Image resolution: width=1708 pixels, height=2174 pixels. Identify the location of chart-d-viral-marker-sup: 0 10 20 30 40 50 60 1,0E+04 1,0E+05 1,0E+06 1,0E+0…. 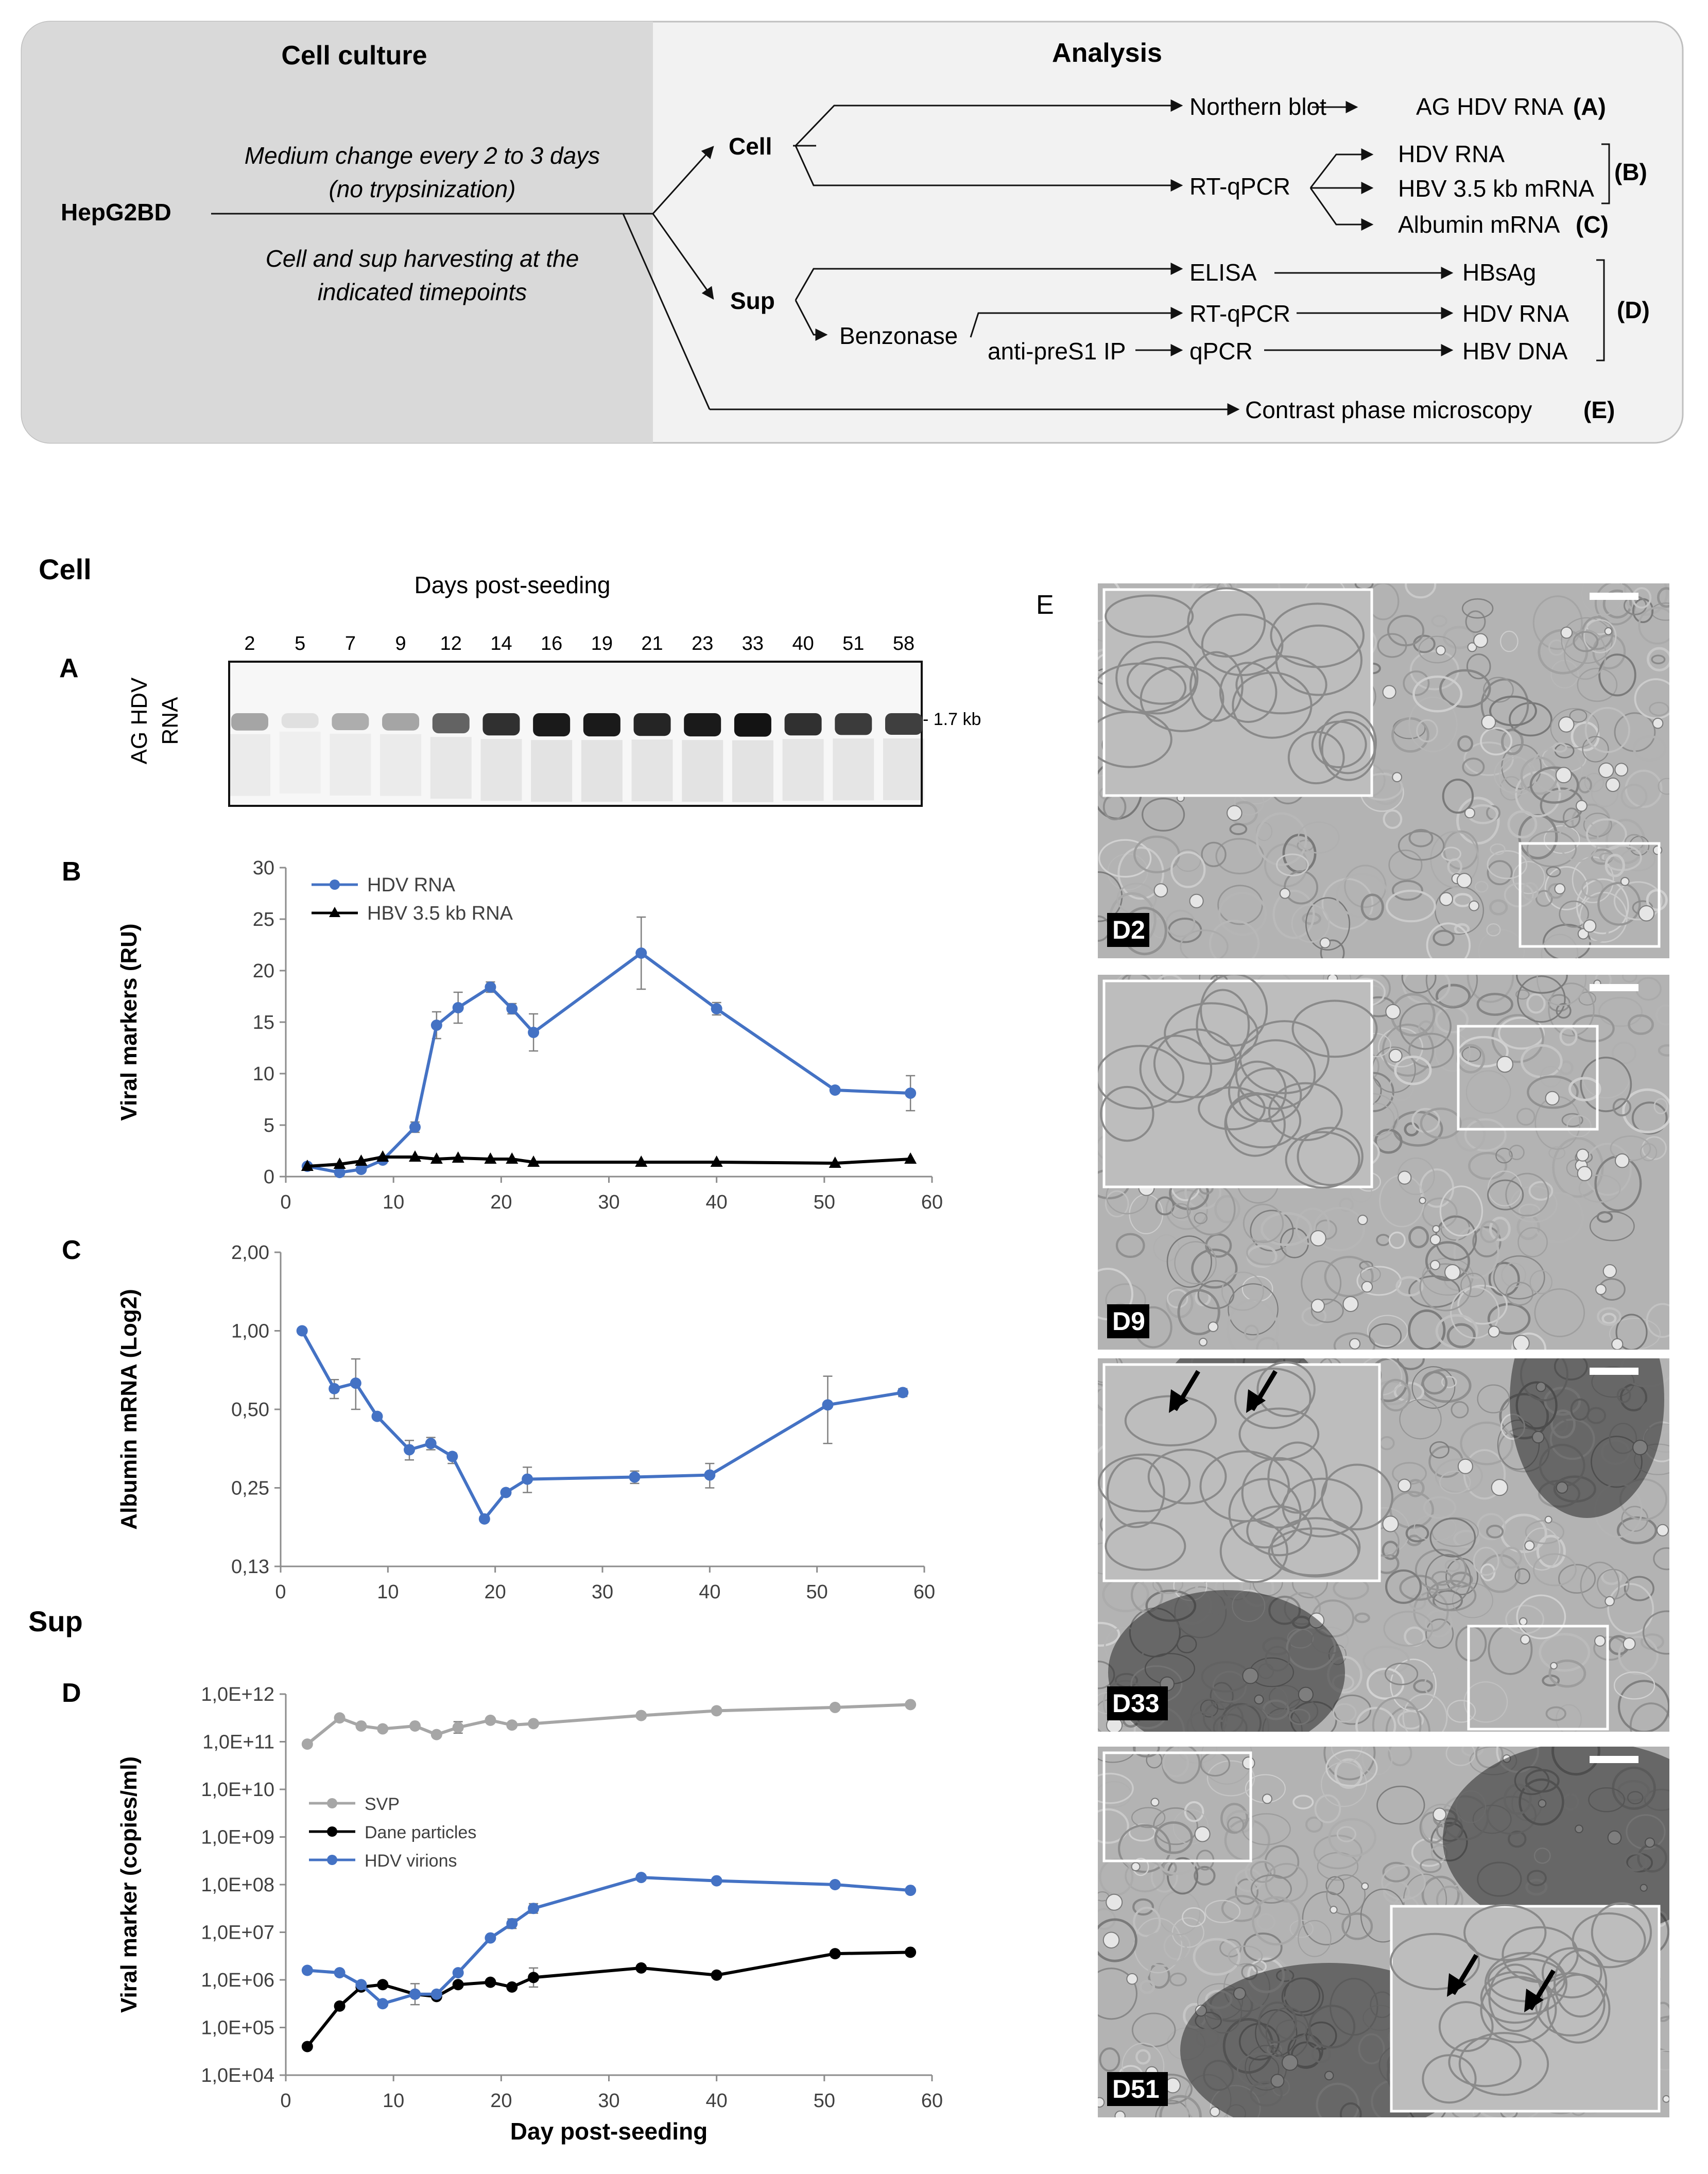
(529, 1915).